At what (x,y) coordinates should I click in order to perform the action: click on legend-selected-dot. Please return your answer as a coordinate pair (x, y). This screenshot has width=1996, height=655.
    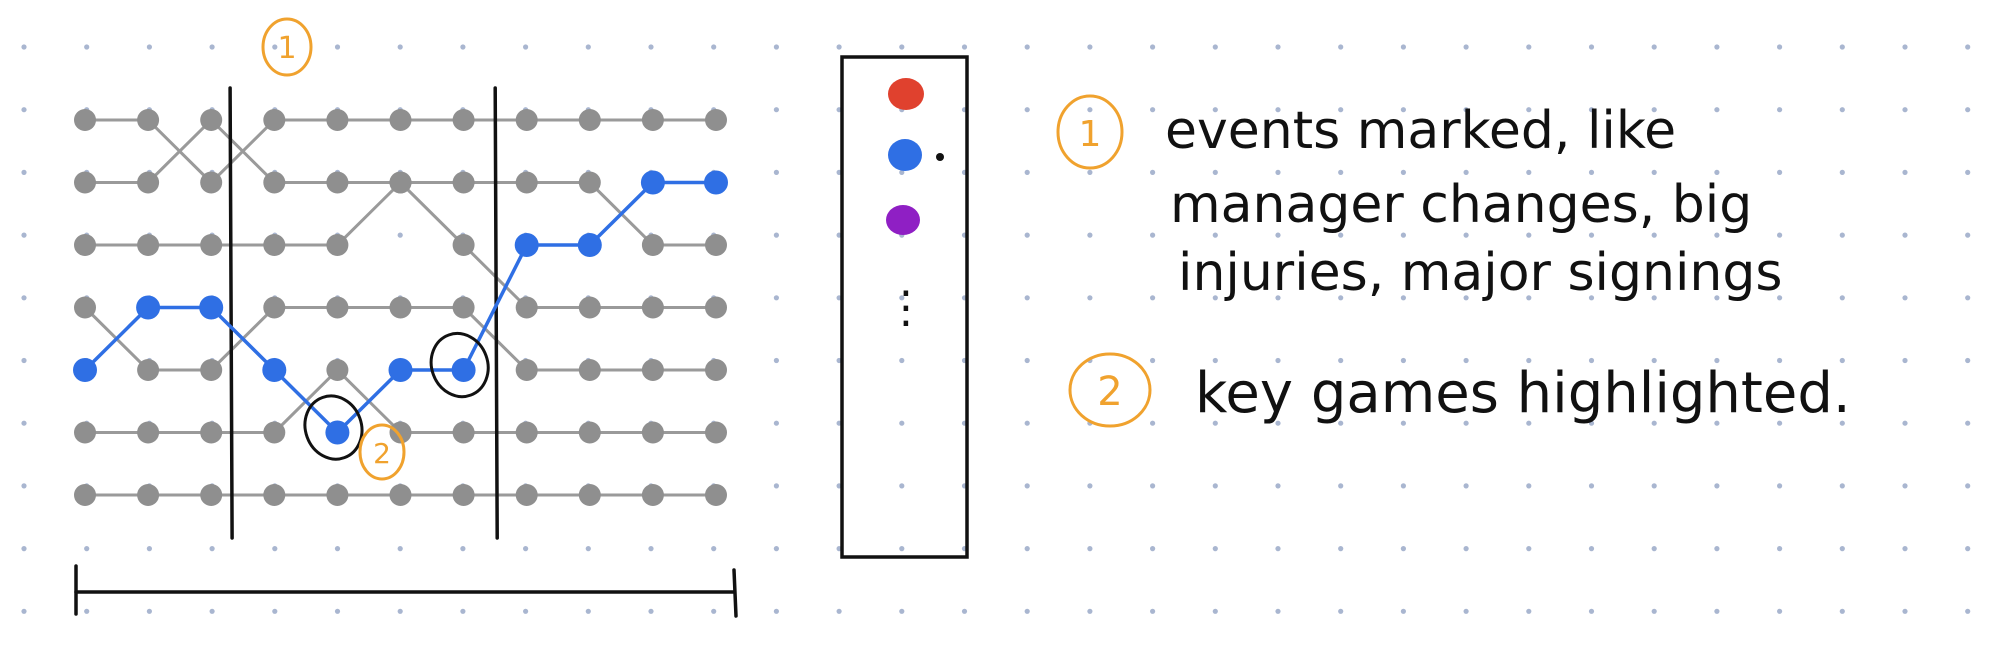
    Looking at the image, I should click on (940, 157).